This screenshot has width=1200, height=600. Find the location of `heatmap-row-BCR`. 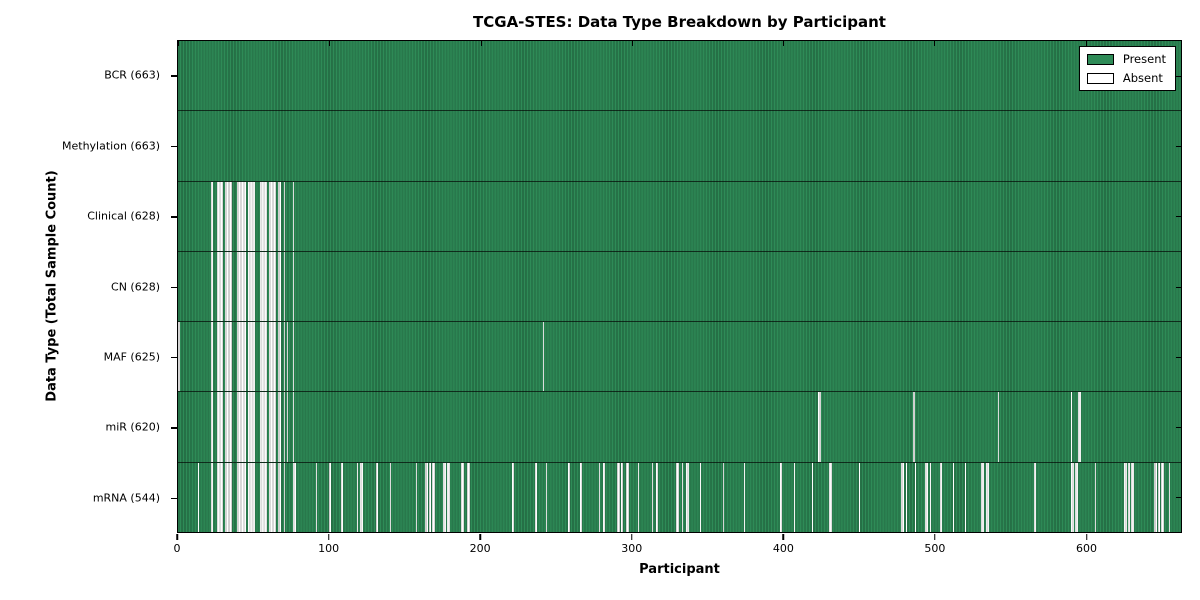

heatmap-row-BCR is located at coordinates (679, 76).